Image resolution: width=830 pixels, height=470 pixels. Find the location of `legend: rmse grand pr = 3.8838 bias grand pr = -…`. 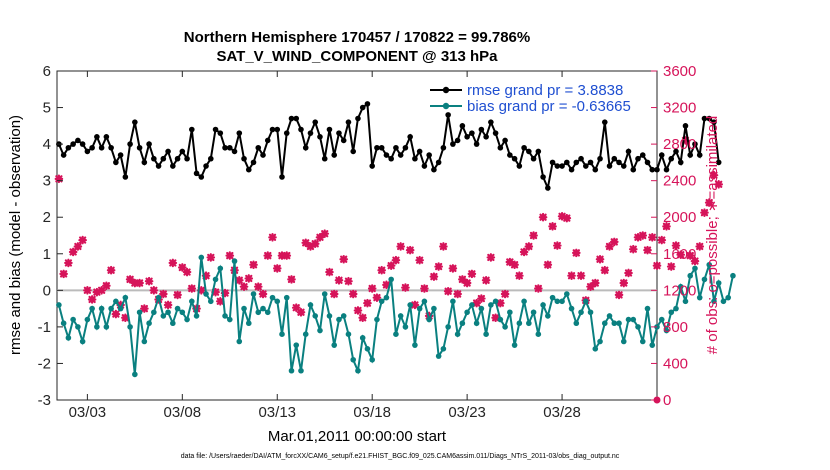

legend: rmse grand pr = 3.8838 bias grand pr = -… is located at coordinates (530, 98).